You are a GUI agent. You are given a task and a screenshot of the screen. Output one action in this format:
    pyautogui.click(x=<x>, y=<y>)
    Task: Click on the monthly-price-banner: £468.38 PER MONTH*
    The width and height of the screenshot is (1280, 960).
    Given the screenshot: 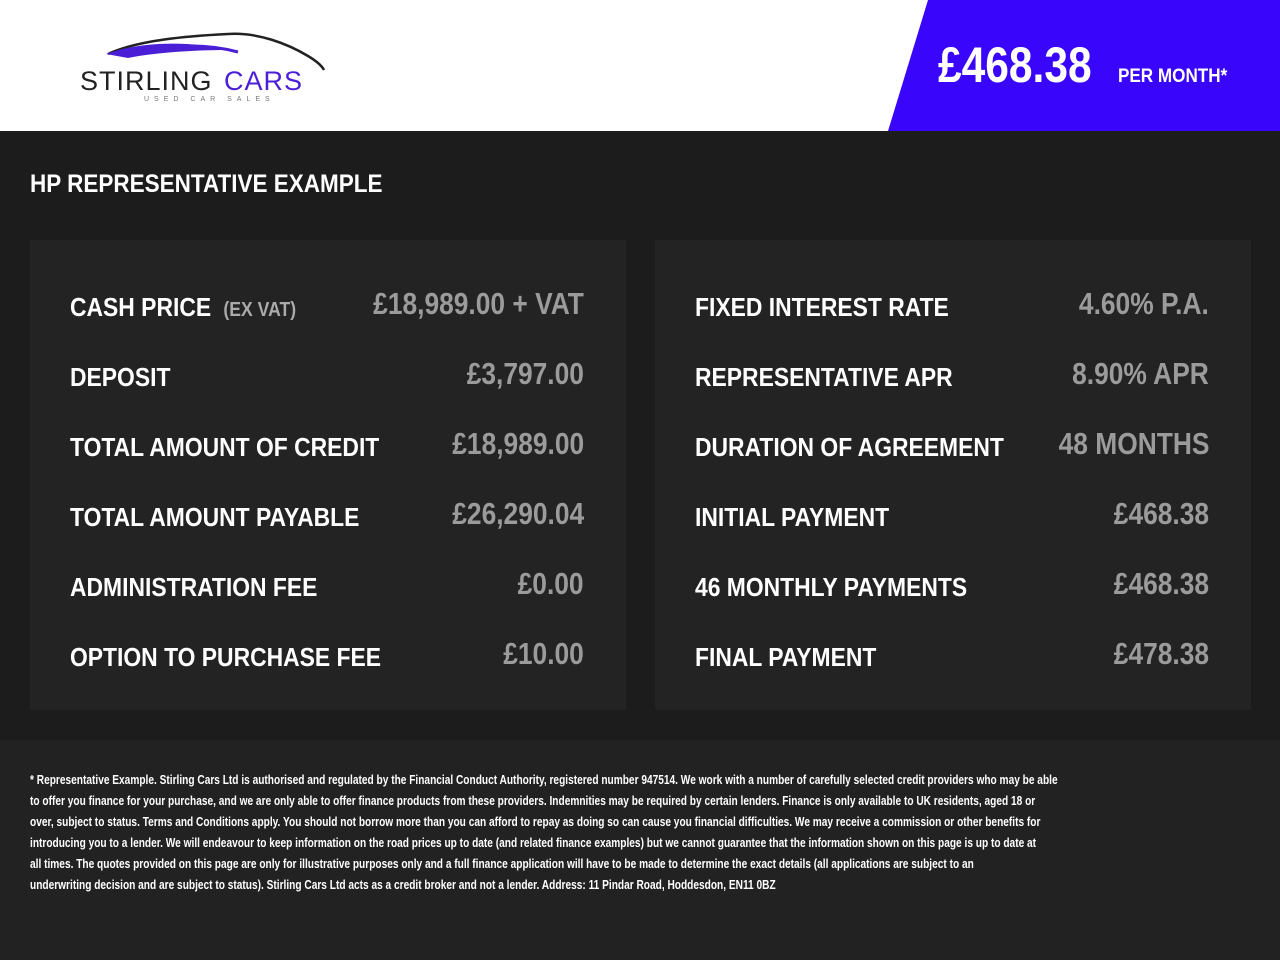 What is the action you would take?
    pyautogui.click(x=1084, y=65)
    